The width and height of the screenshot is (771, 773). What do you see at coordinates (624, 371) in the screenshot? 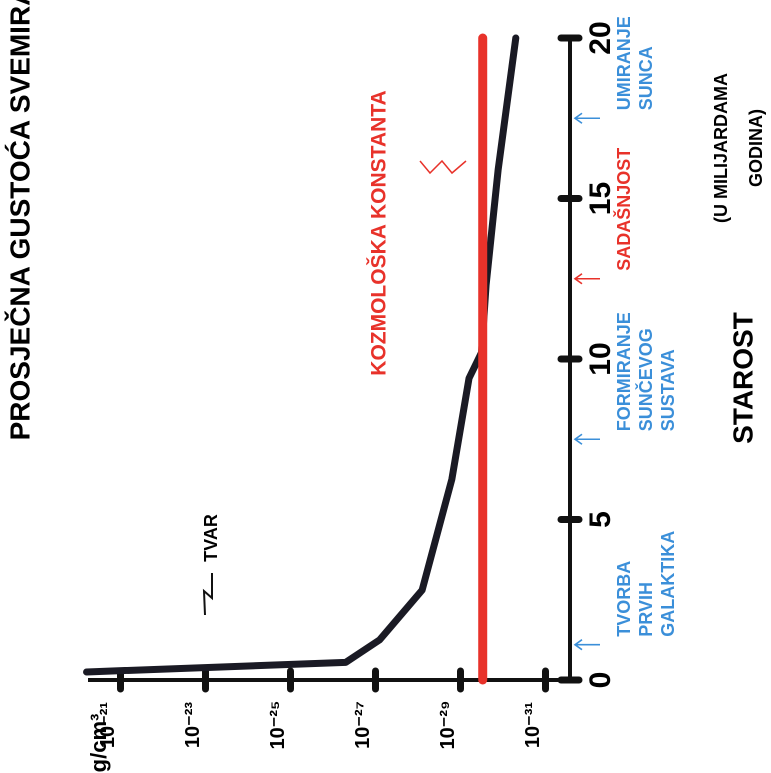
I see `event-label: FORMIRANJE` at bounding box center [624, 371].